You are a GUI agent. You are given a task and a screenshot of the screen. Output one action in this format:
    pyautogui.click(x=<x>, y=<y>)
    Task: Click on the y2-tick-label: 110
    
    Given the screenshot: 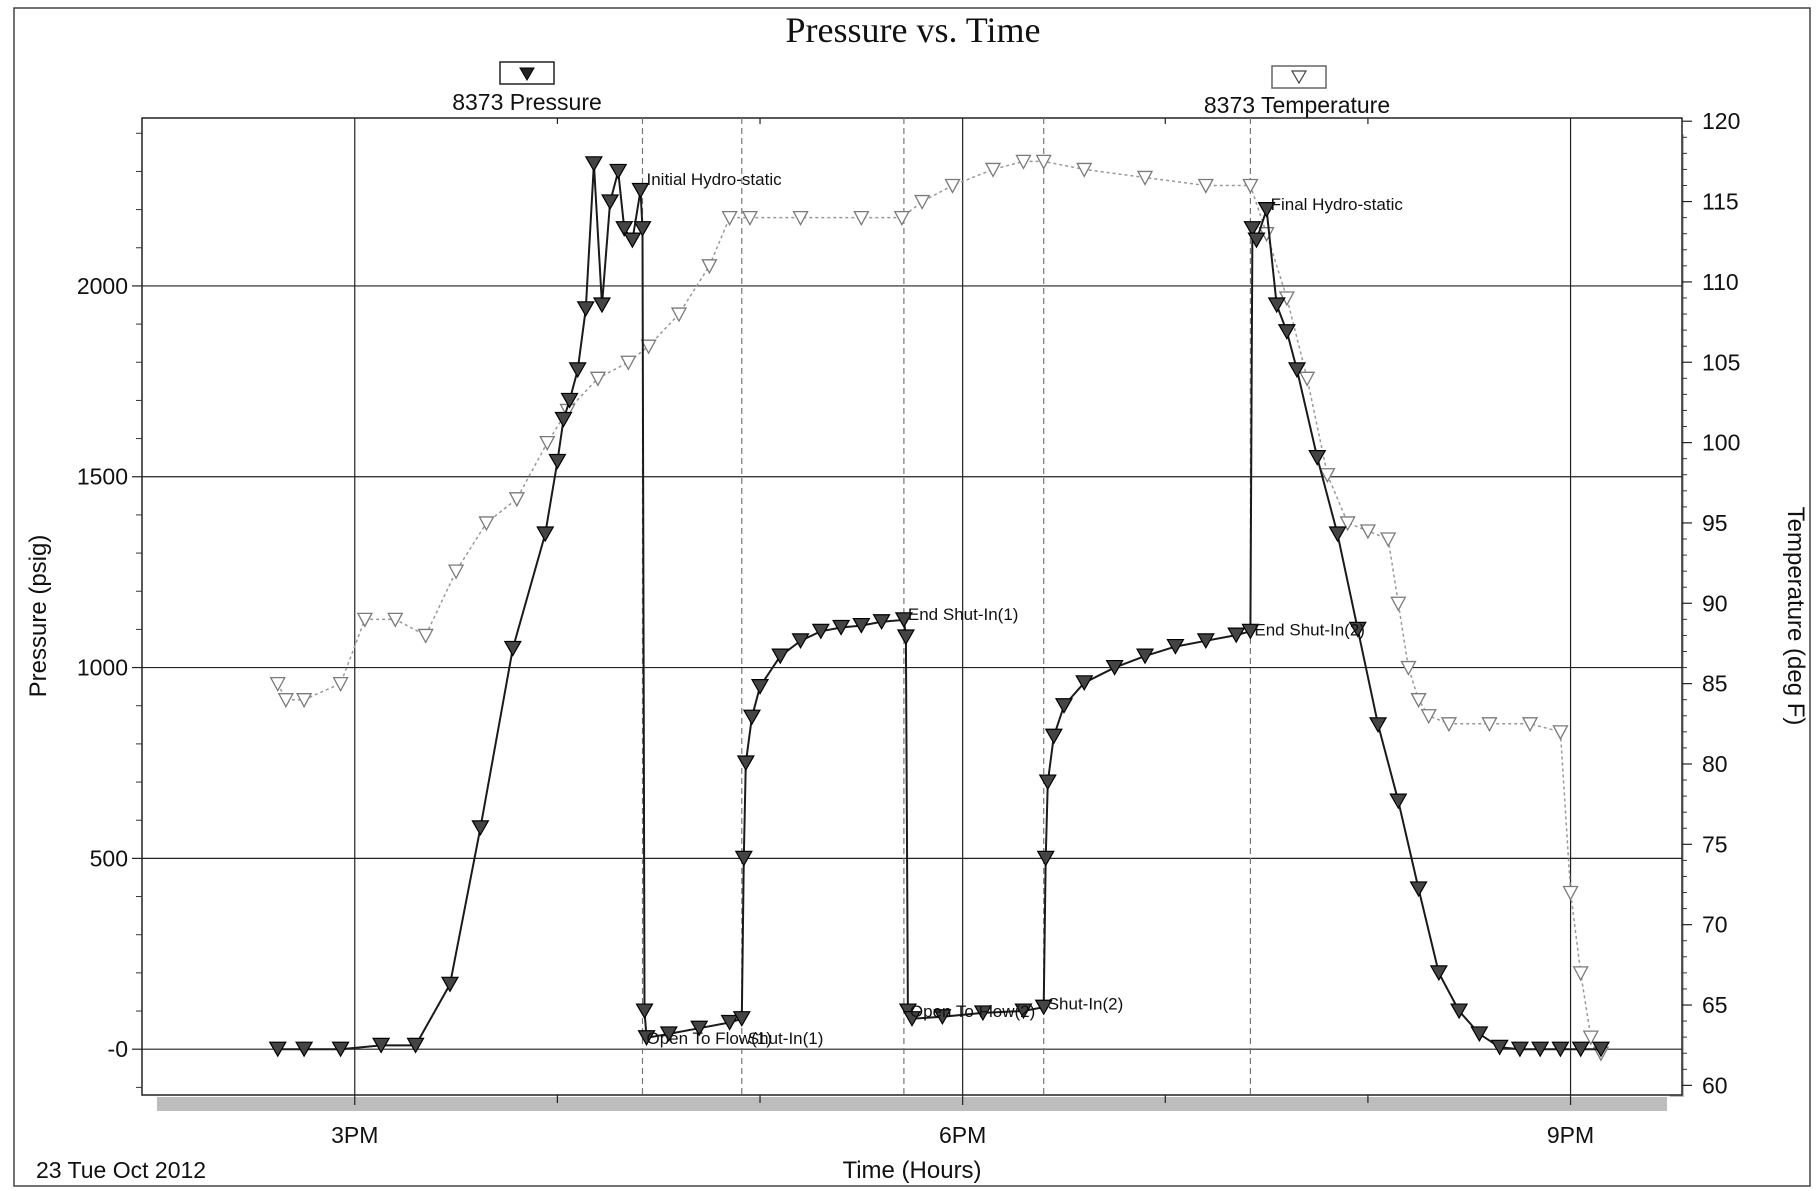 What is the action you would take?
    pyautogui.click(x=1720, y=282)
    